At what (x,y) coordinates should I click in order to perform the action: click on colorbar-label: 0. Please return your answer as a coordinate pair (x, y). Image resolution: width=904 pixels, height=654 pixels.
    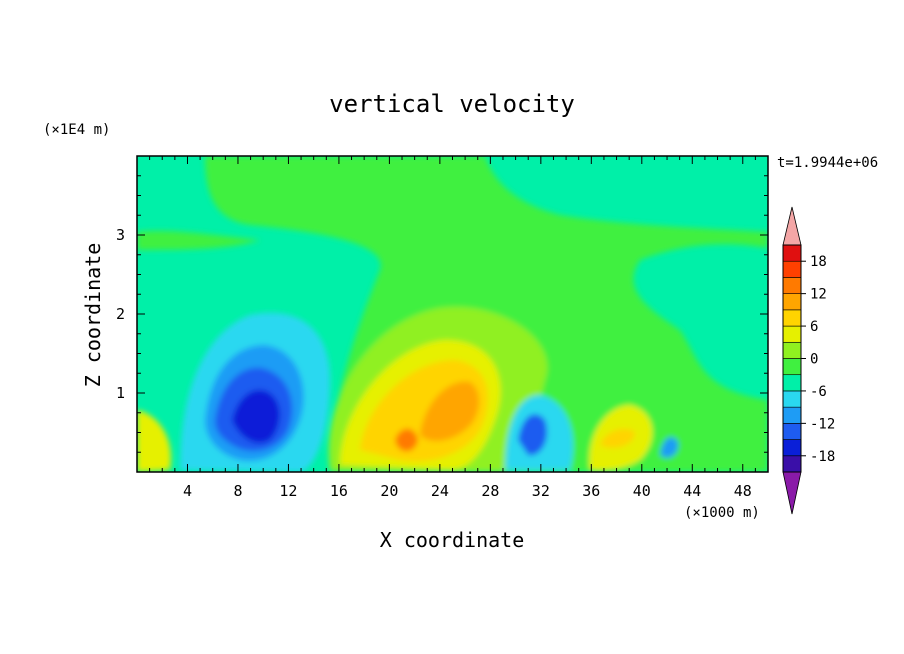
    Looking at the image, I should click on (814, 360).